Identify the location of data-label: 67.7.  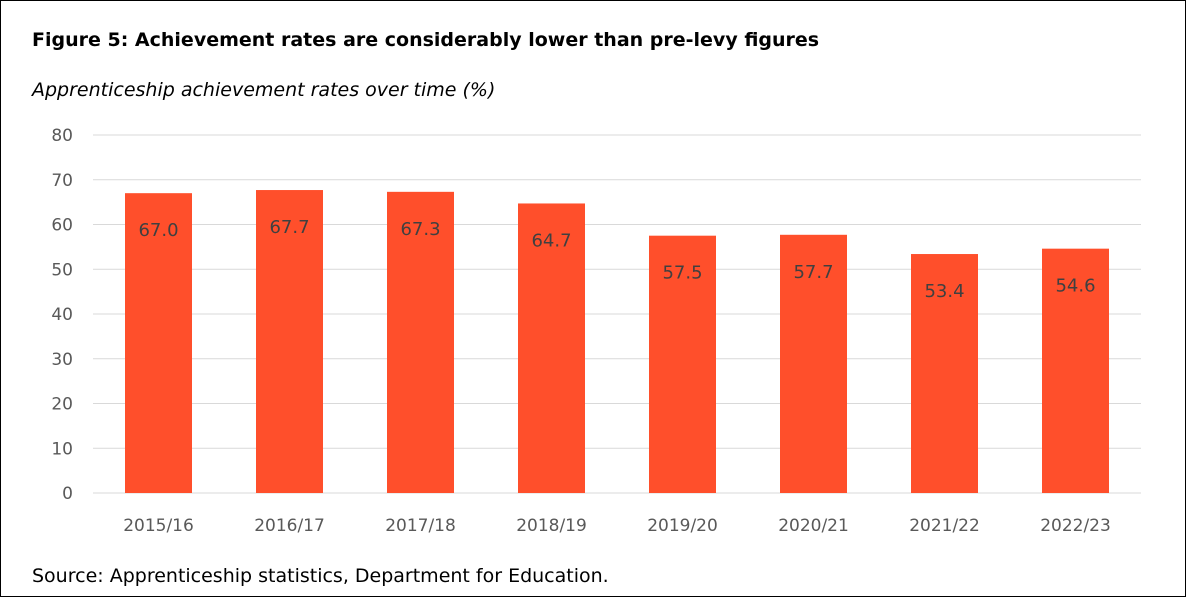
(289, 227).